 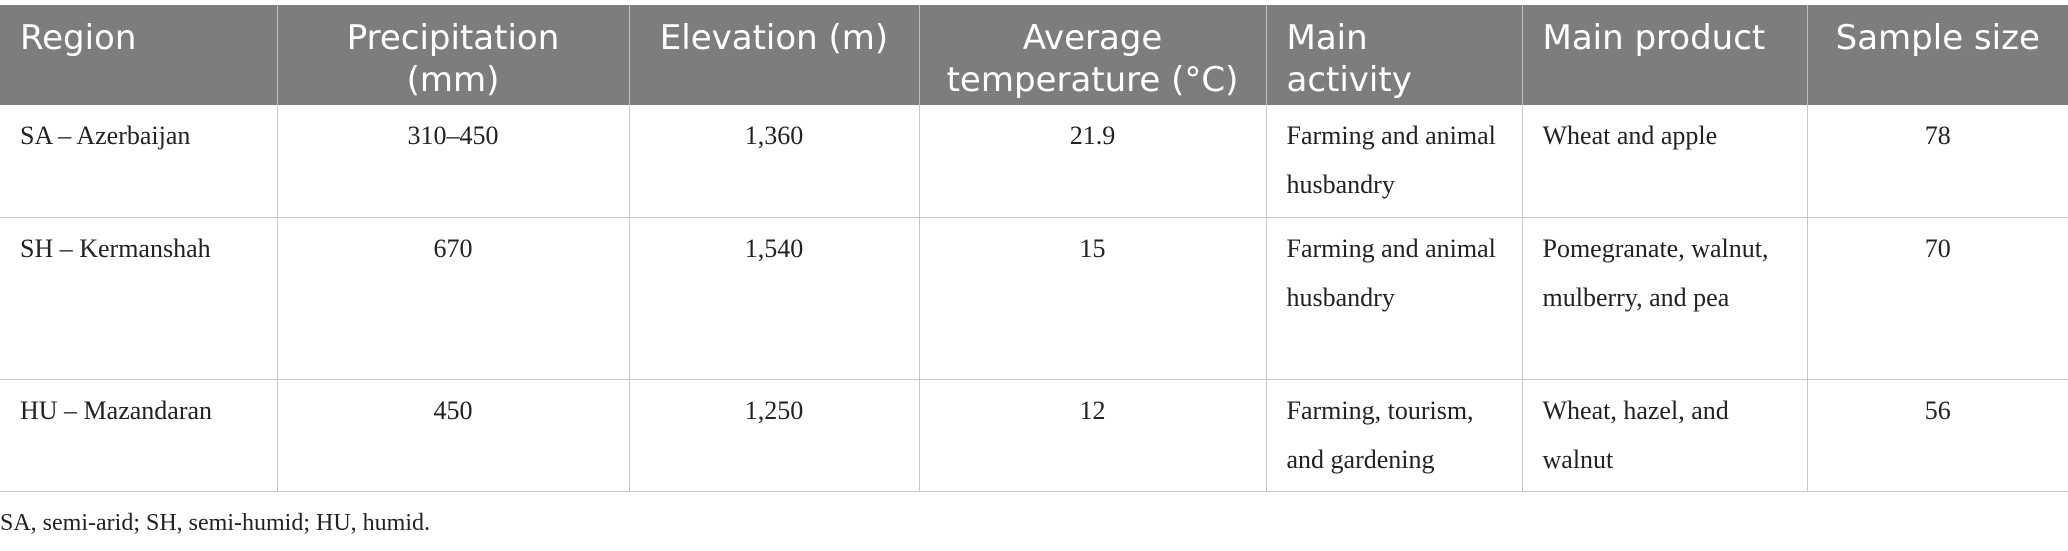 I want to click on header-precipitation: Precipitation (mm), so click(x=453, y=55).